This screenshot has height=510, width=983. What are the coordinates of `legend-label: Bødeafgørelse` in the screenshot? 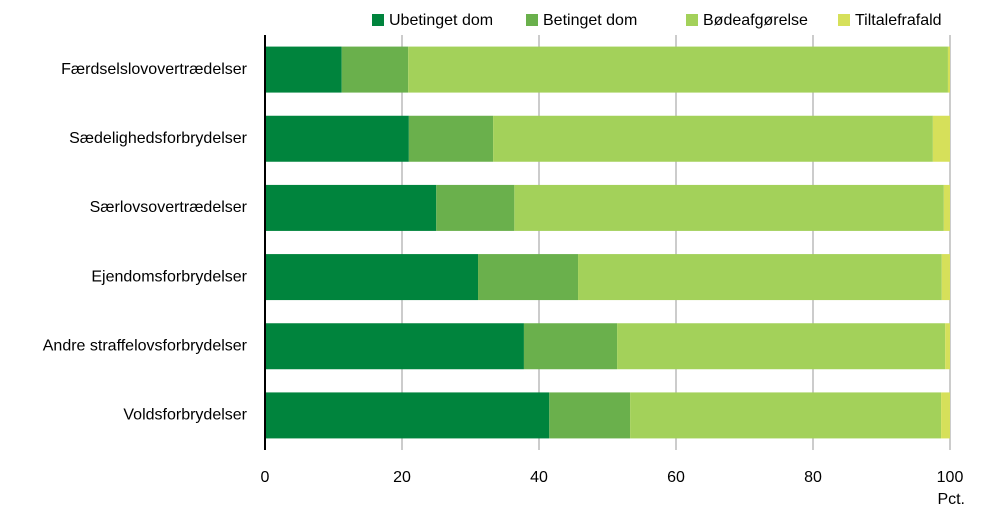 It's located at (755, 20).